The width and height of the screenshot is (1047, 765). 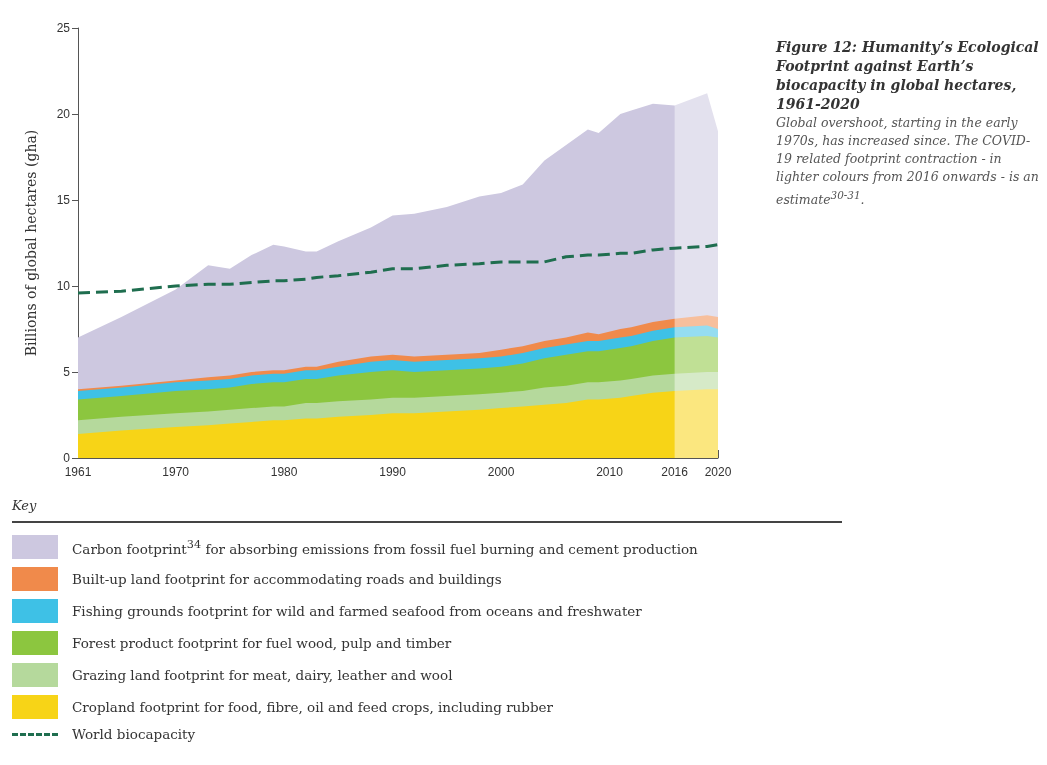 I want to click on x-tick-label: 1961, so click(x=78, y=472).